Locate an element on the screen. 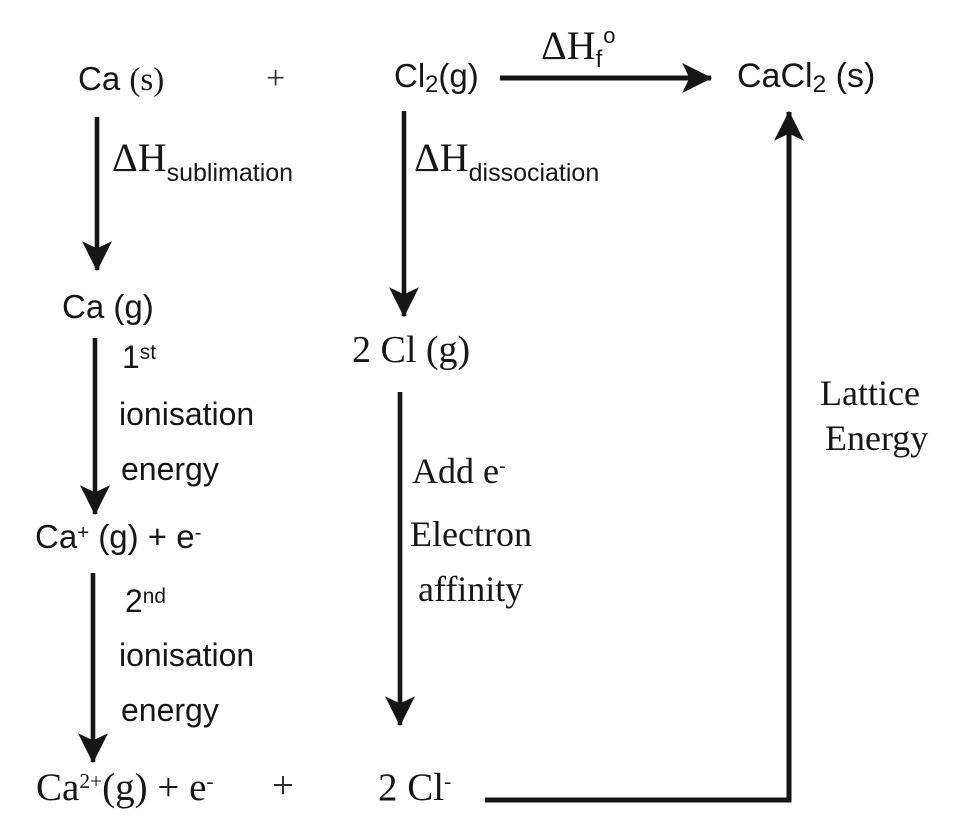 The height and width of the screenshot is (819, 953). species-ca-2plus: Ca2+(g) + e- is located at coordinates (125, 787).